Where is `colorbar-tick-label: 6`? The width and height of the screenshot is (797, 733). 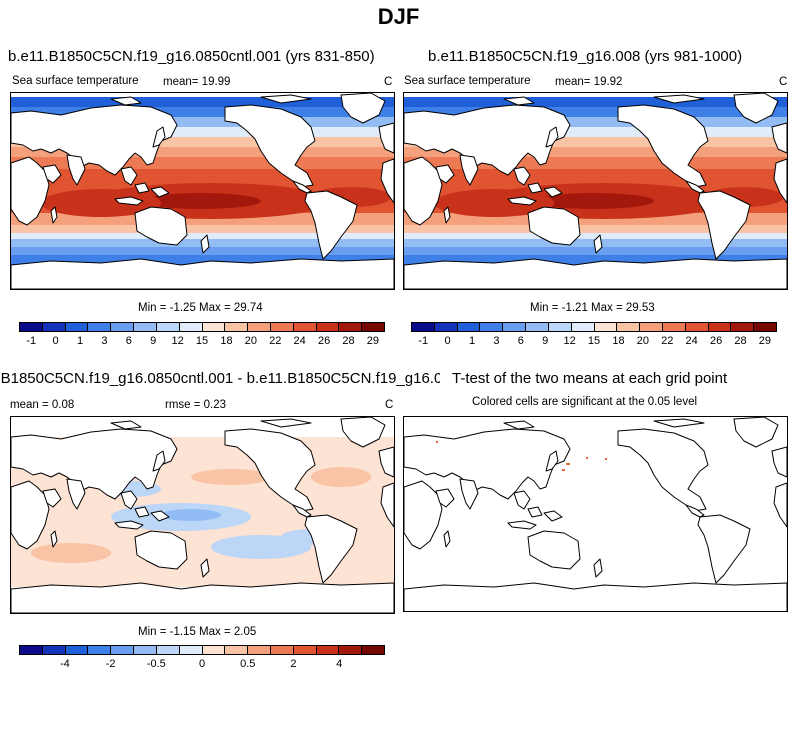
colorbar-tick-label: 6 is located at coordinates (128, 341).